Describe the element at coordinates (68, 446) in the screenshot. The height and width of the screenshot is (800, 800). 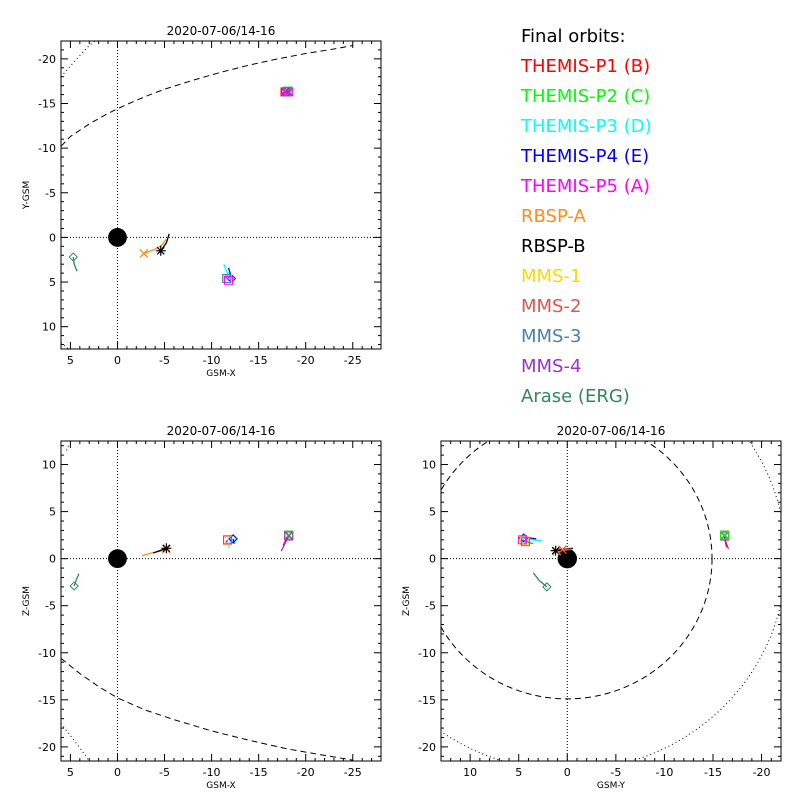
I see `bow-shock-north-curve` at that location.